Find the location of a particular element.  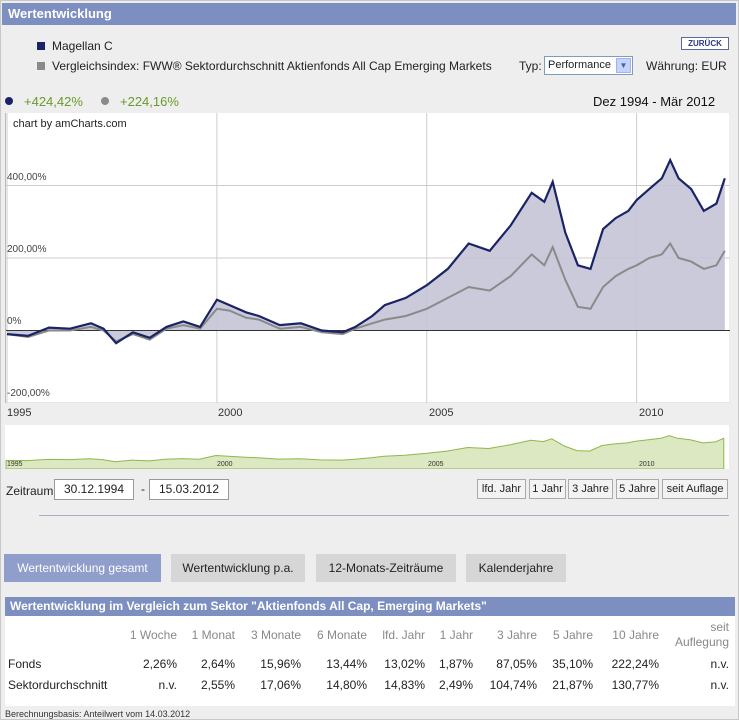

currency-label: Währung: EUR is located at coordinates (686, 66).